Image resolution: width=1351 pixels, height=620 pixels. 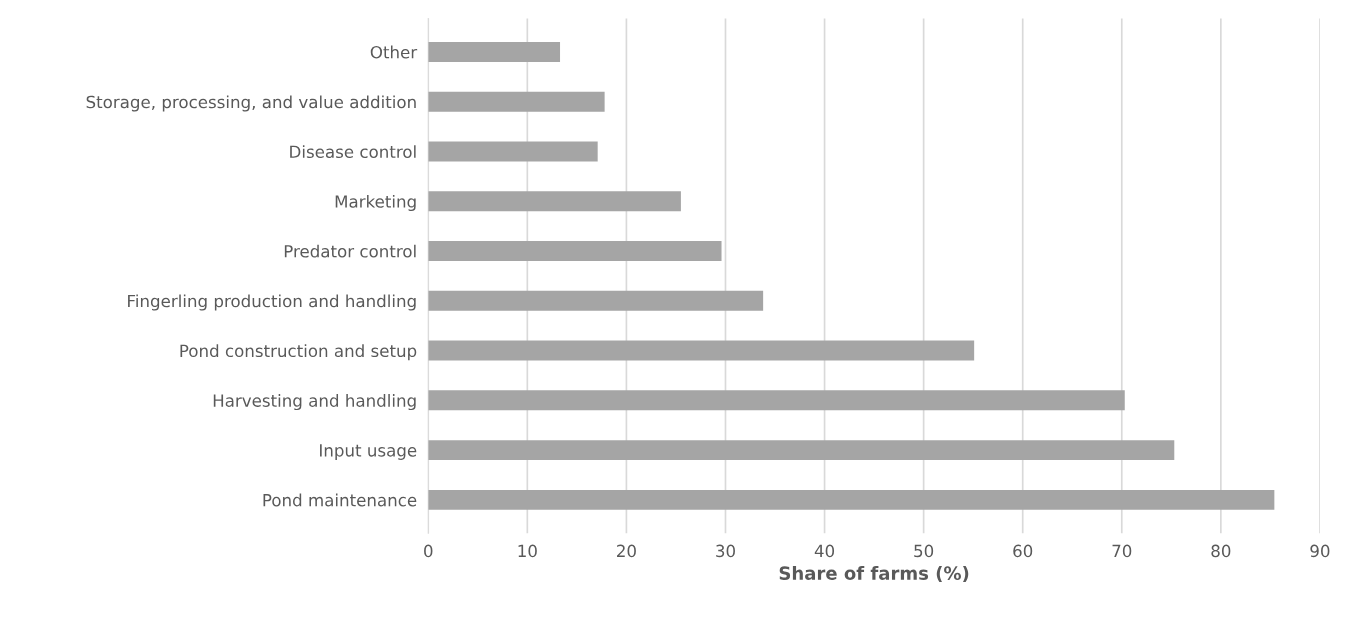 What do you see at coordinates (924, 551) in the screenshot?
I see `x-tick-label: 50` at bounding box center [924, 551].